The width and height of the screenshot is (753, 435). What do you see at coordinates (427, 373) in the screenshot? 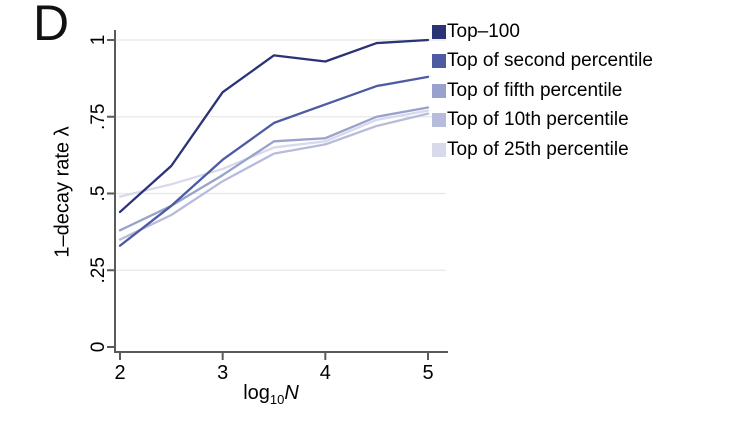
I see `x-tick-label: 5` at bounding box center [427, 373].